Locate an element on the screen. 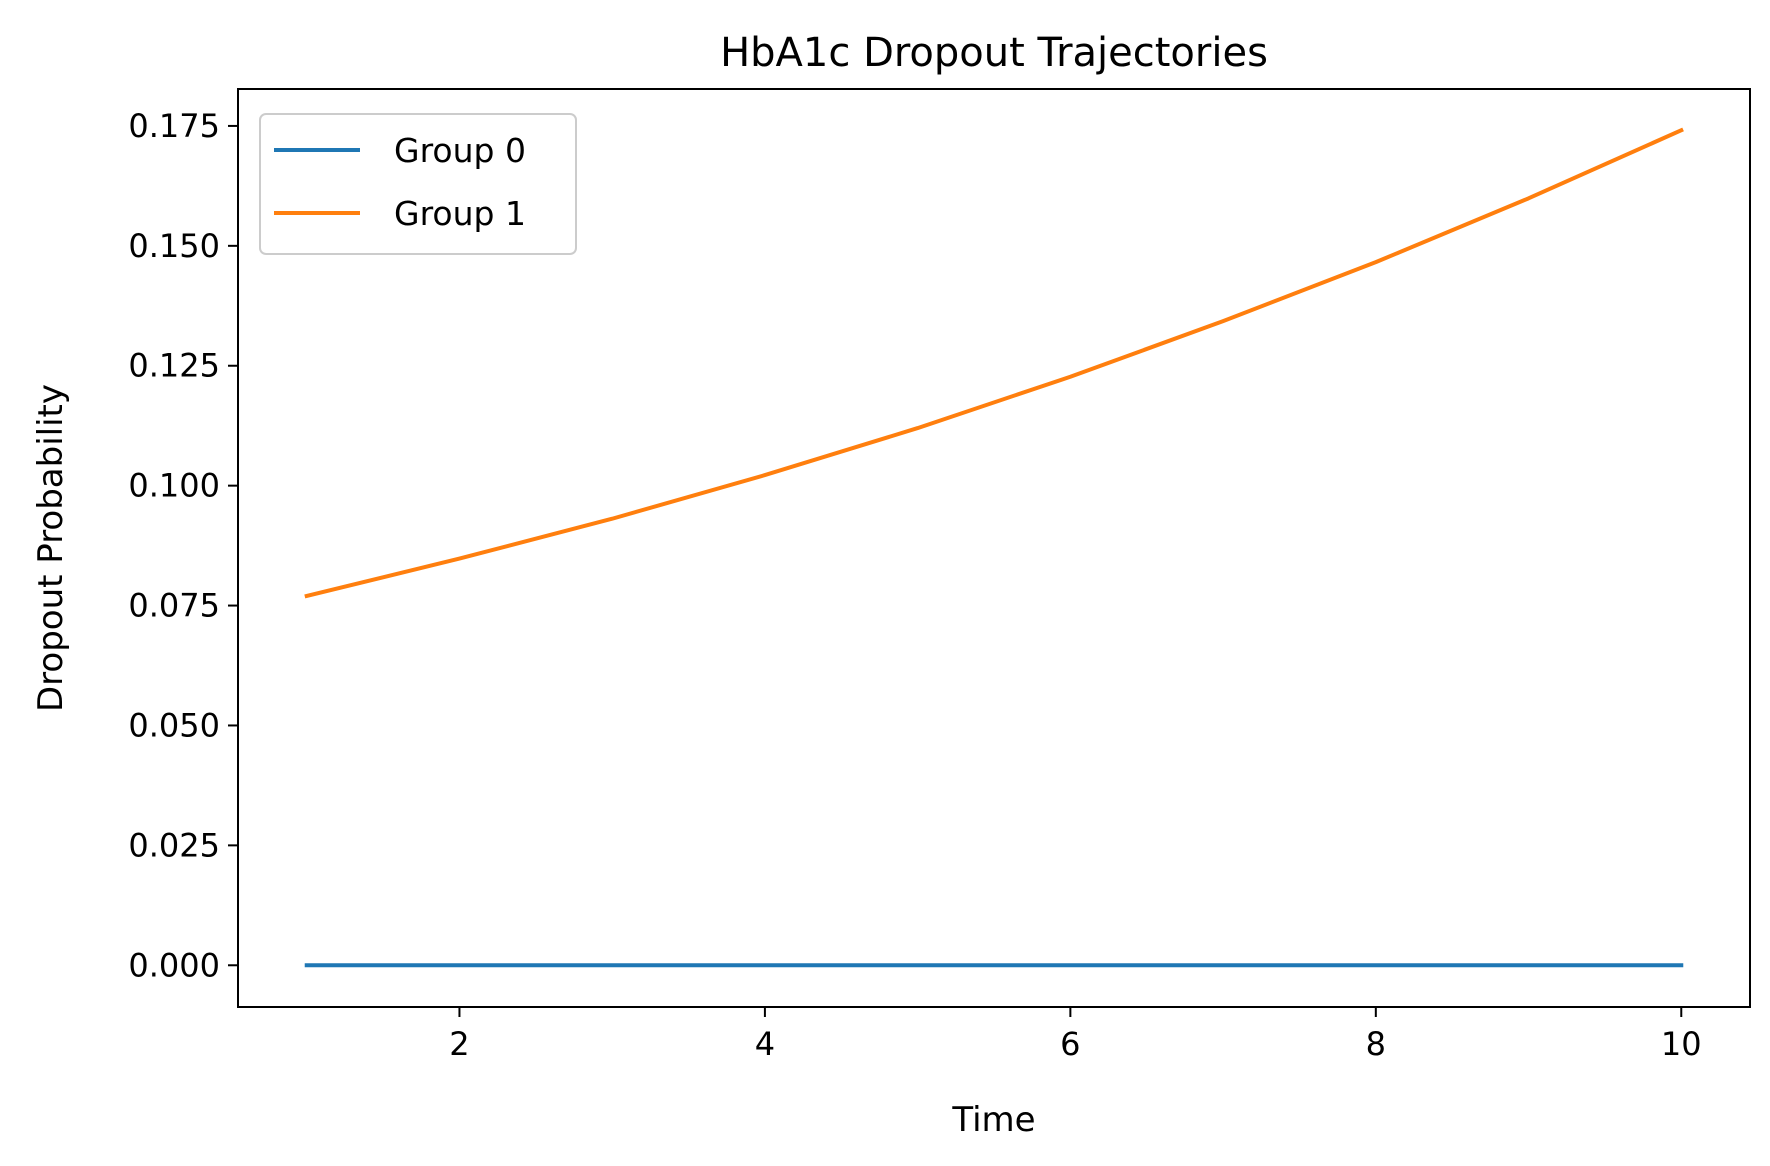 The image size is (1770, 1166). y-tick-label: 0.050 is located at coordinates (174, 725).